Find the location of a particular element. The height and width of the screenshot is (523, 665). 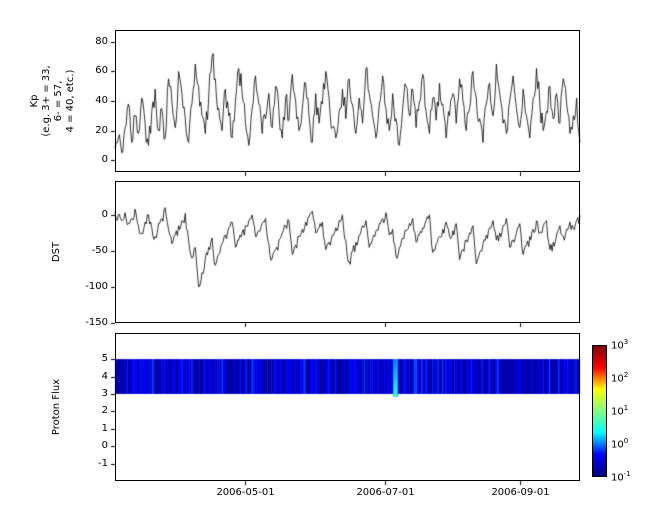

y-tick-label: 2 is located at coordinates (104, 410).